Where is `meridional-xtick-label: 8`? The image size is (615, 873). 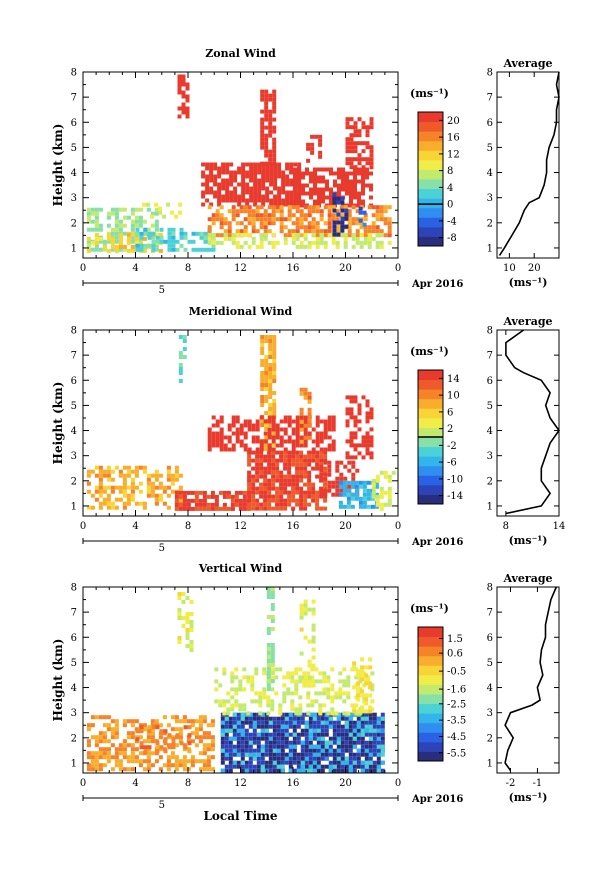
meridional-xtick-label: 8 is located at coordinates (188, 526).